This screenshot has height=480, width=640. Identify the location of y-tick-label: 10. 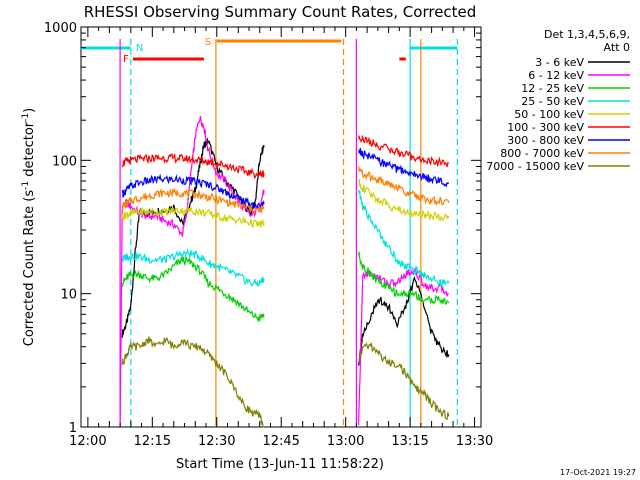
(68, 295).